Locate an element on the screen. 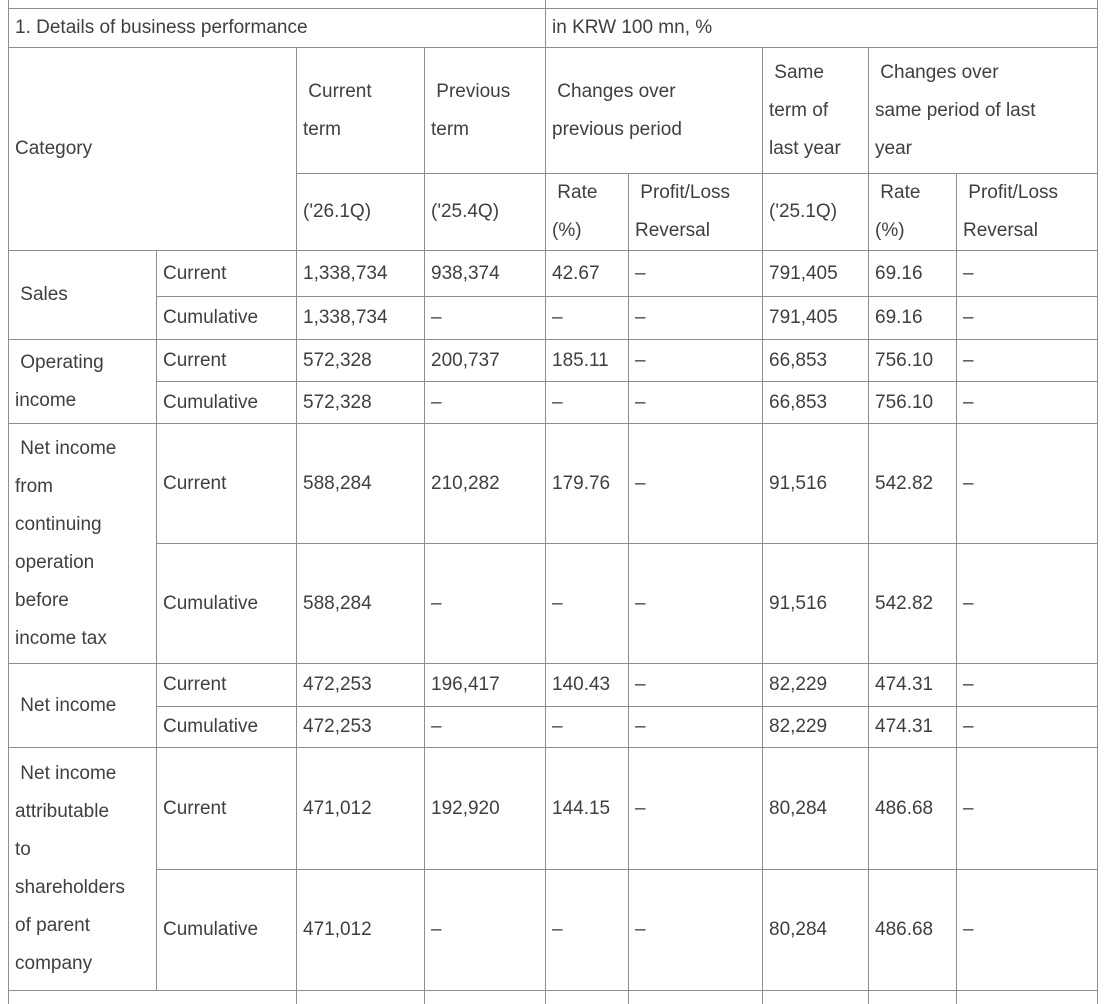 The image size is (1104, 1004). col-subheader-previous-quarter: ('25.4Q) is located at coordinates (485, 212).